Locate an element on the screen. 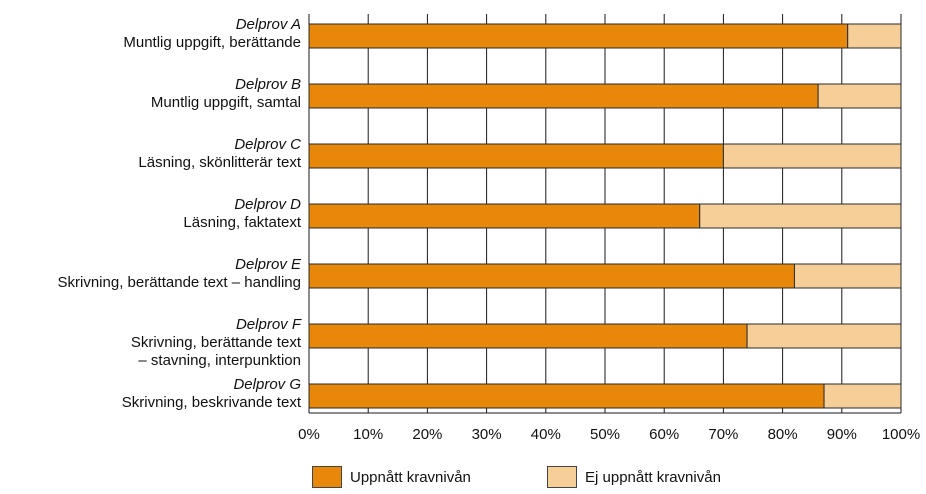 The height and width of the screenshot is (494, 926). x-tick-label: 70% is located at coordinates (723, 434).